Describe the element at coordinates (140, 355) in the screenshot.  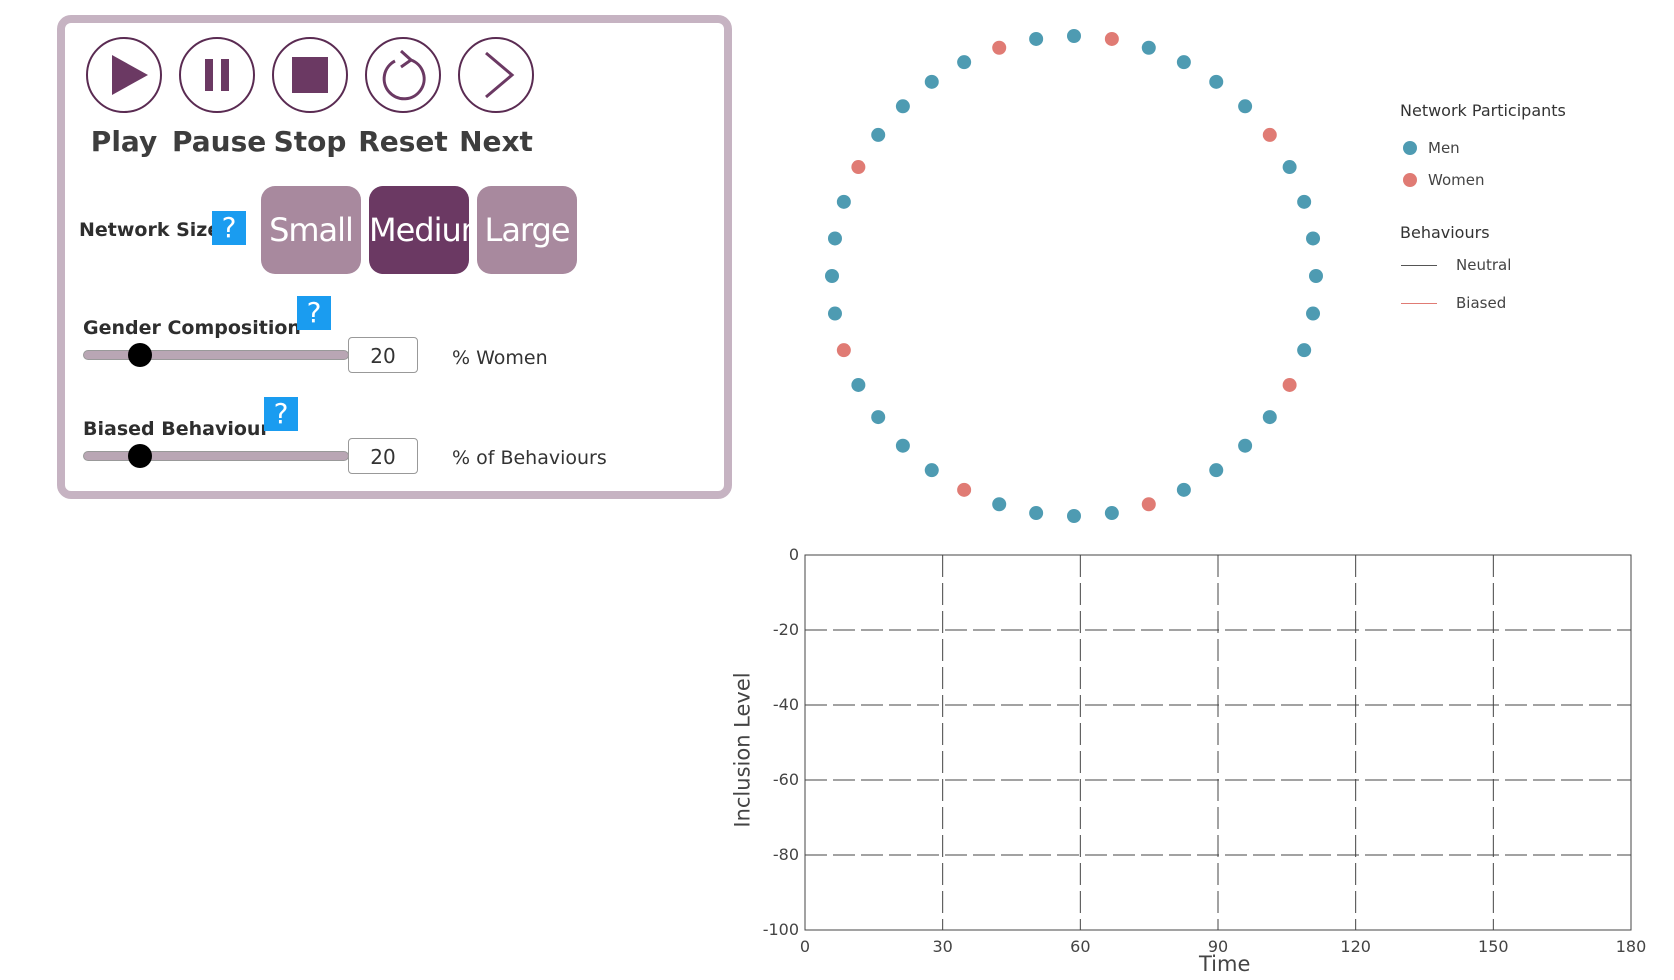
I see `gender-composition-slider-thumb` at that location.